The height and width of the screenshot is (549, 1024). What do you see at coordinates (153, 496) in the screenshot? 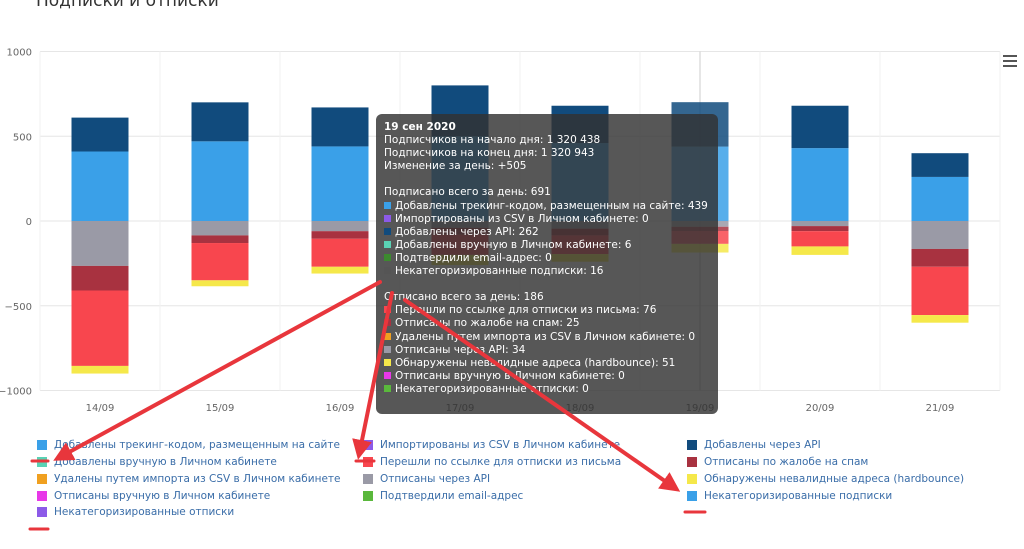
I see `legend-item: Отписаны вручную в Личном кабинете` at bounding box center [153, 496].